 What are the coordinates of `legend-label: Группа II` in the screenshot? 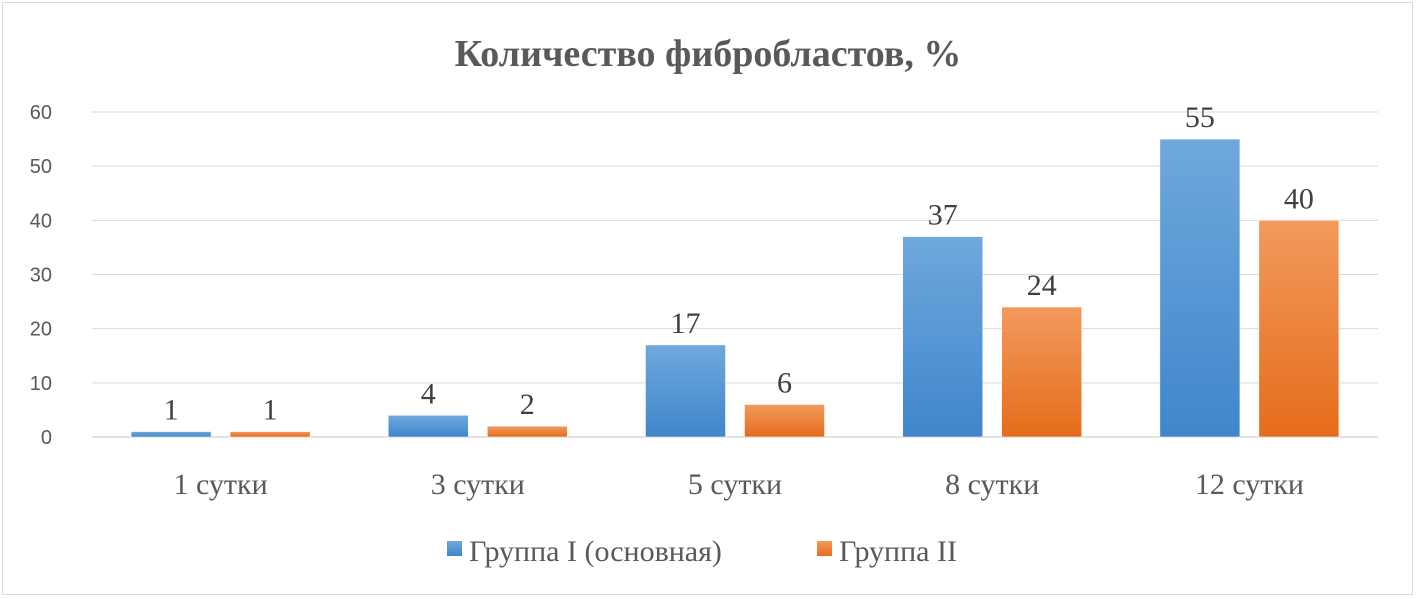 It's located at (898, 551).